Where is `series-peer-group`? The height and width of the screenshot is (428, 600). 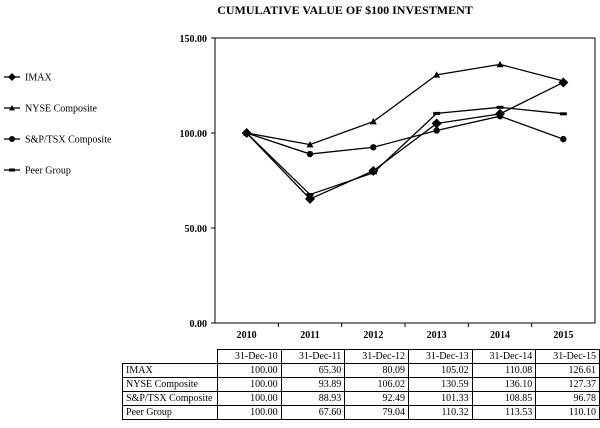
series-peer-group is located at coordinates (405, 151).